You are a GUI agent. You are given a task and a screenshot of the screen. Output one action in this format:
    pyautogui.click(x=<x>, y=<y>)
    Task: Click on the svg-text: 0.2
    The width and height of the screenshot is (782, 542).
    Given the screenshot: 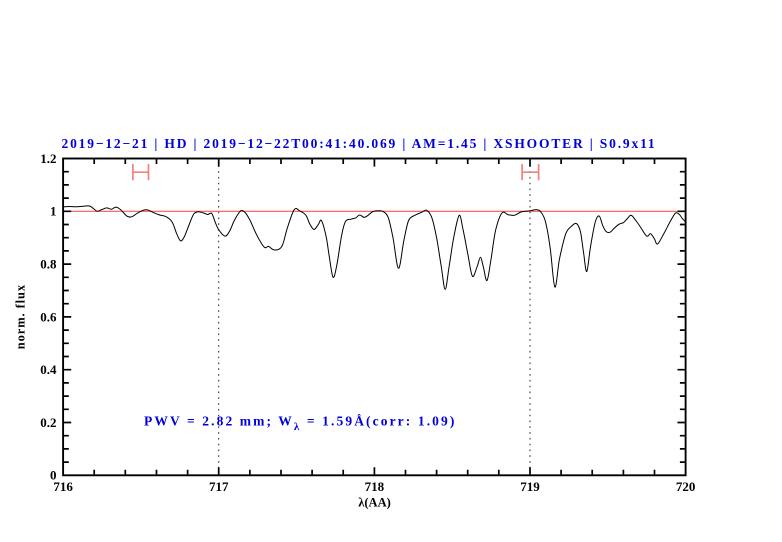 What is the action you would take?
    pyautogui.click(x=48, y=422)
    